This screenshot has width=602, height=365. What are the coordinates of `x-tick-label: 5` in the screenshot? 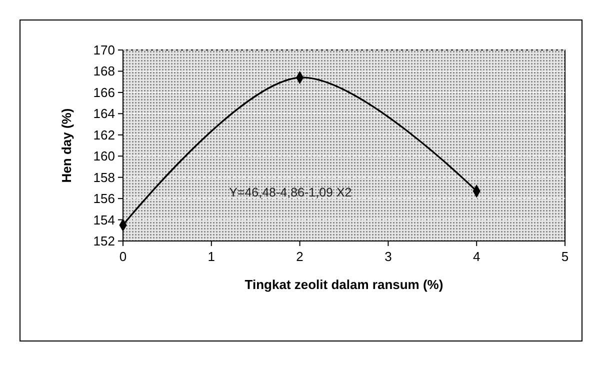 It's located at (565, 256).